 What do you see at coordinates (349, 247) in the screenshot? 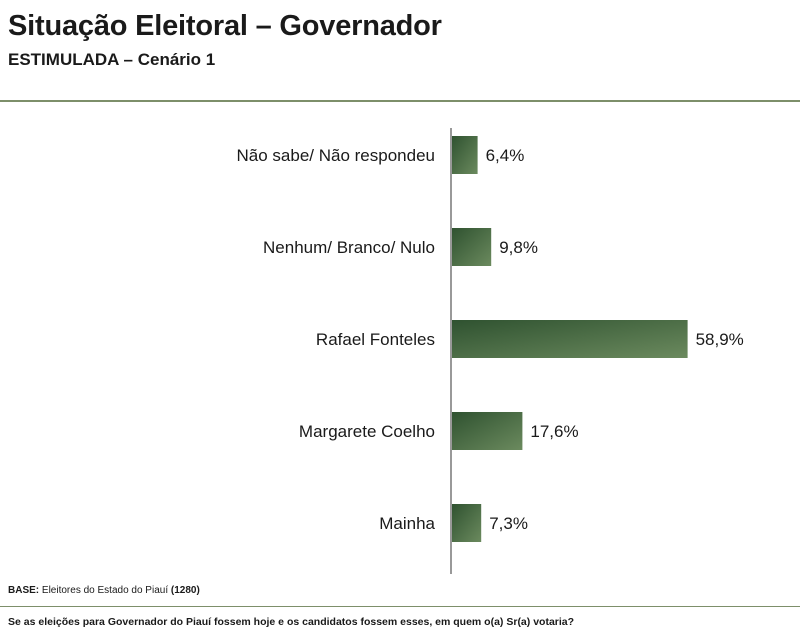
I see `category-label: Nenhum/ Branco/ Nulo` at bounding box center [349, 247].